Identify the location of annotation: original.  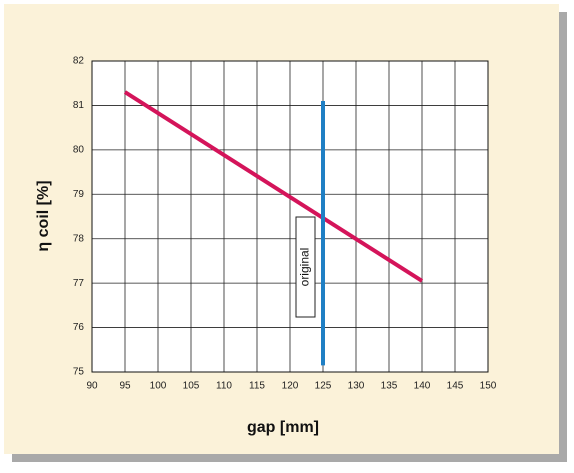
(305, 267).